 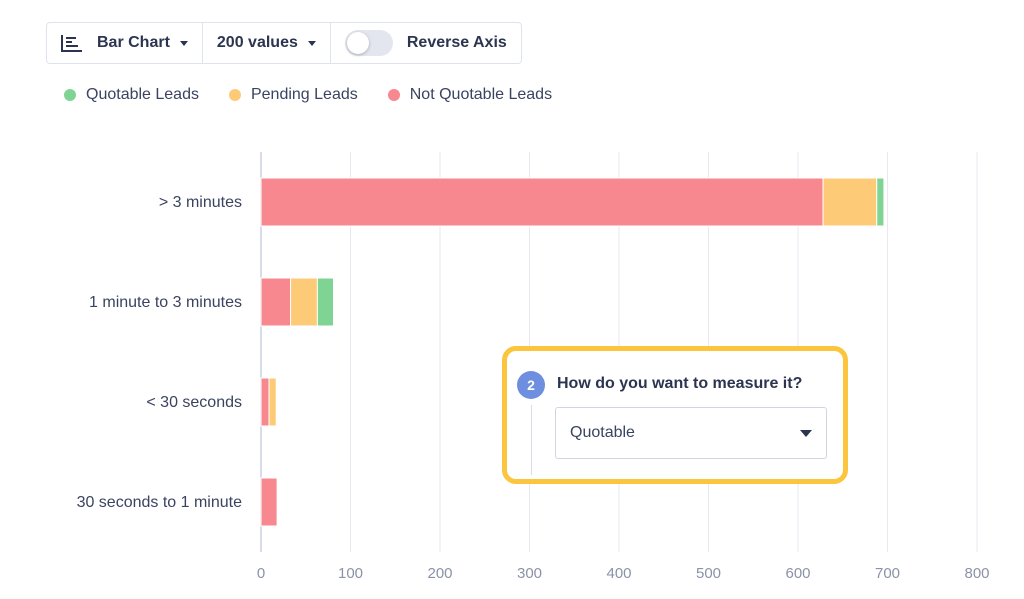 I want to click on legend-item-not-quotable: Not Quotable Leads, so click(x=470, y=95).